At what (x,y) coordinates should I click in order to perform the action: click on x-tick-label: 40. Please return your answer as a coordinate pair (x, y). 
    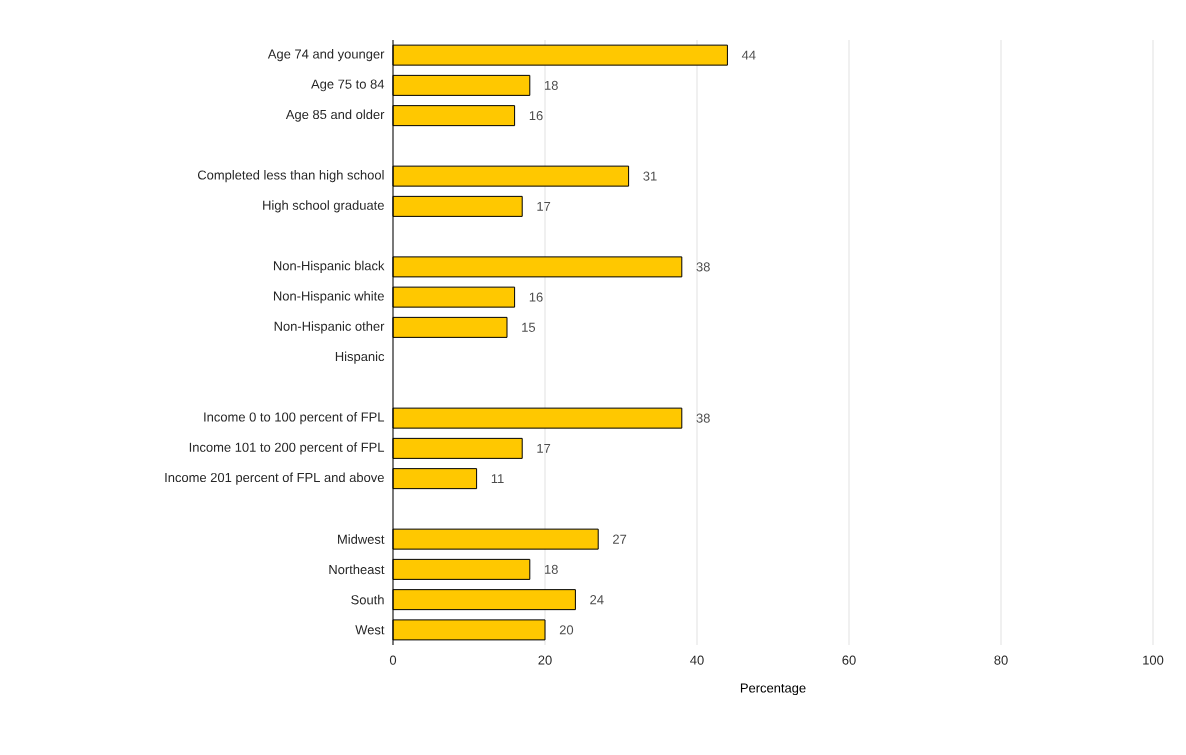
    Looking at the image, I should click on (697, 660).